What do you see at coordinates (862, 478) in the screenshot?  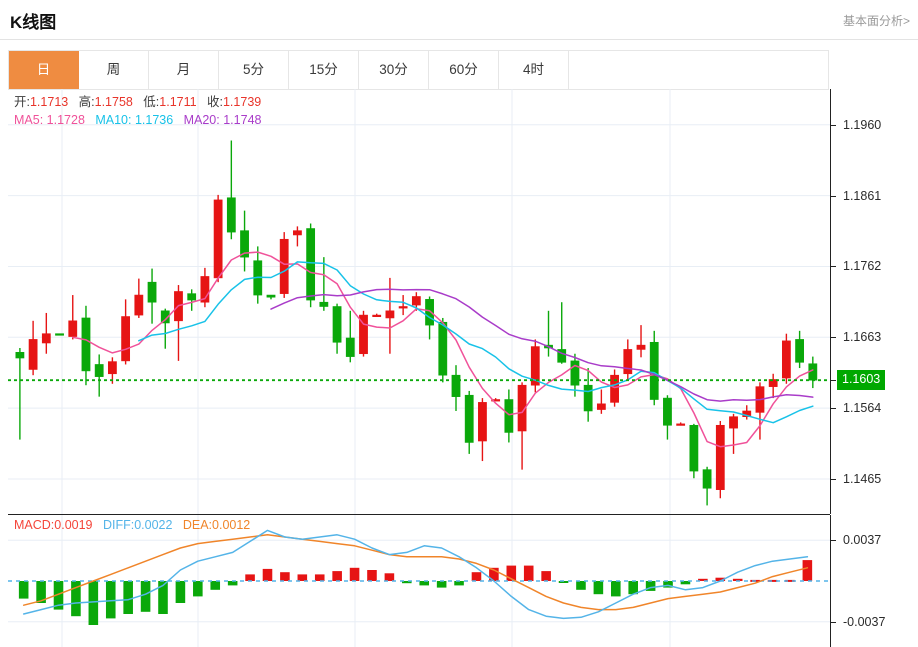 I see `price-tick-label-5: 1.1465` at bounding box center [862, 478].